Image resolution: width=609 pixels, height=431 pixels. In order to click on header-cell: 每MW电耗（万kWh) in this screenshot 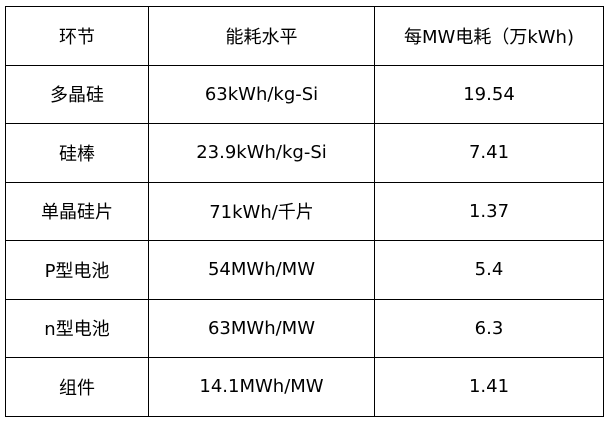, I will do `click(489, 36)`.